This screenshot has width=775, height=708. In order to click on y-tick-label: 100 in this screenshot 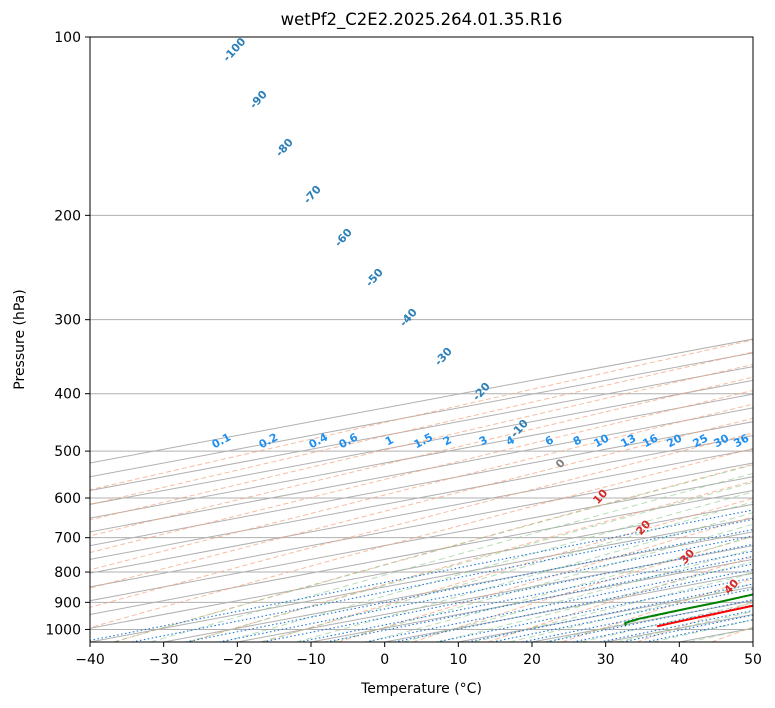, I will do `click(67, 38)`.